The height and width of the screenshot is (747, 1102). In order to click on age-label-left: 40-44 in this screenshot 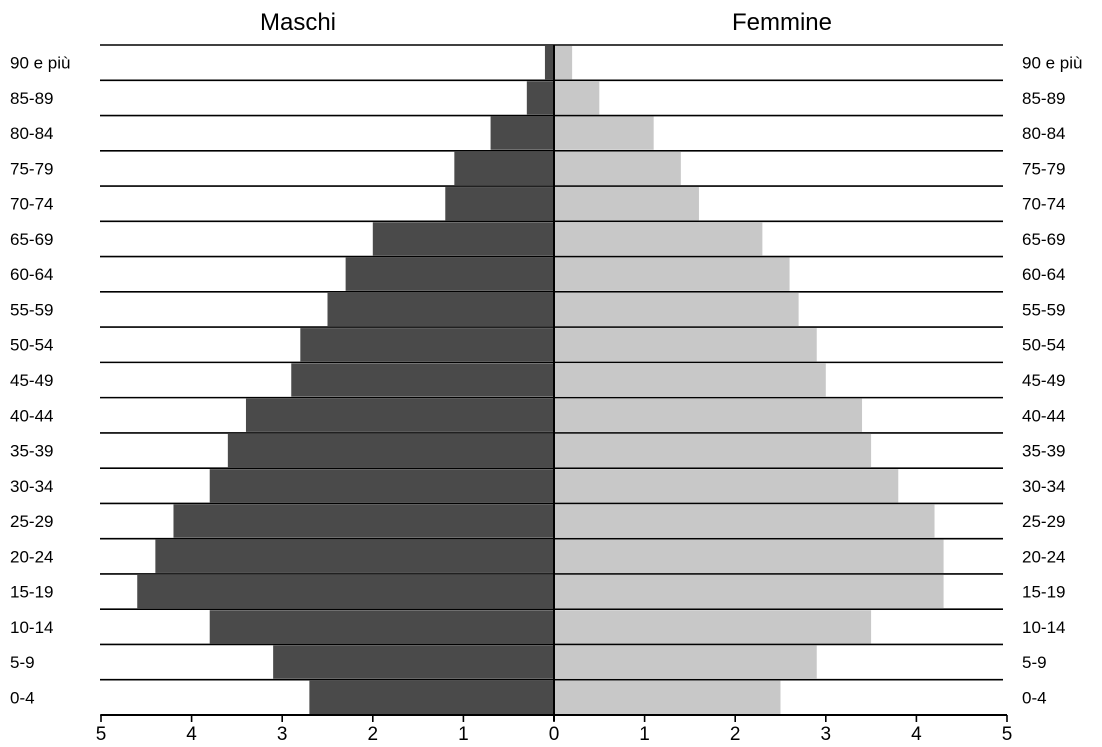, I will do `click(31, 415)`.